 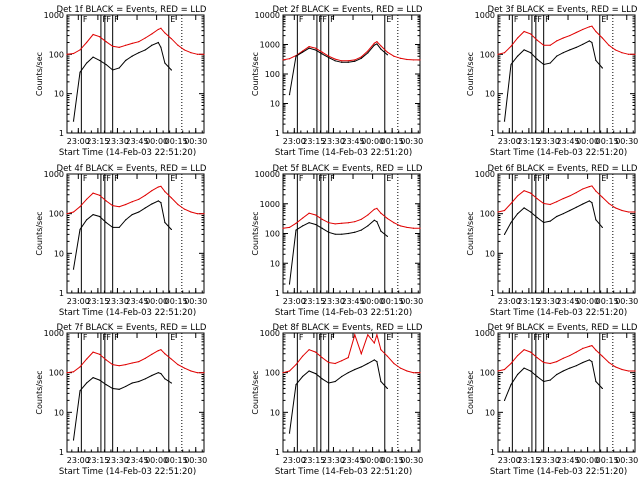 What do you see at coordinates (195, 460) in the screenshot?
I see `x-tick-label: 00:30` at bounding box center [195, 460].